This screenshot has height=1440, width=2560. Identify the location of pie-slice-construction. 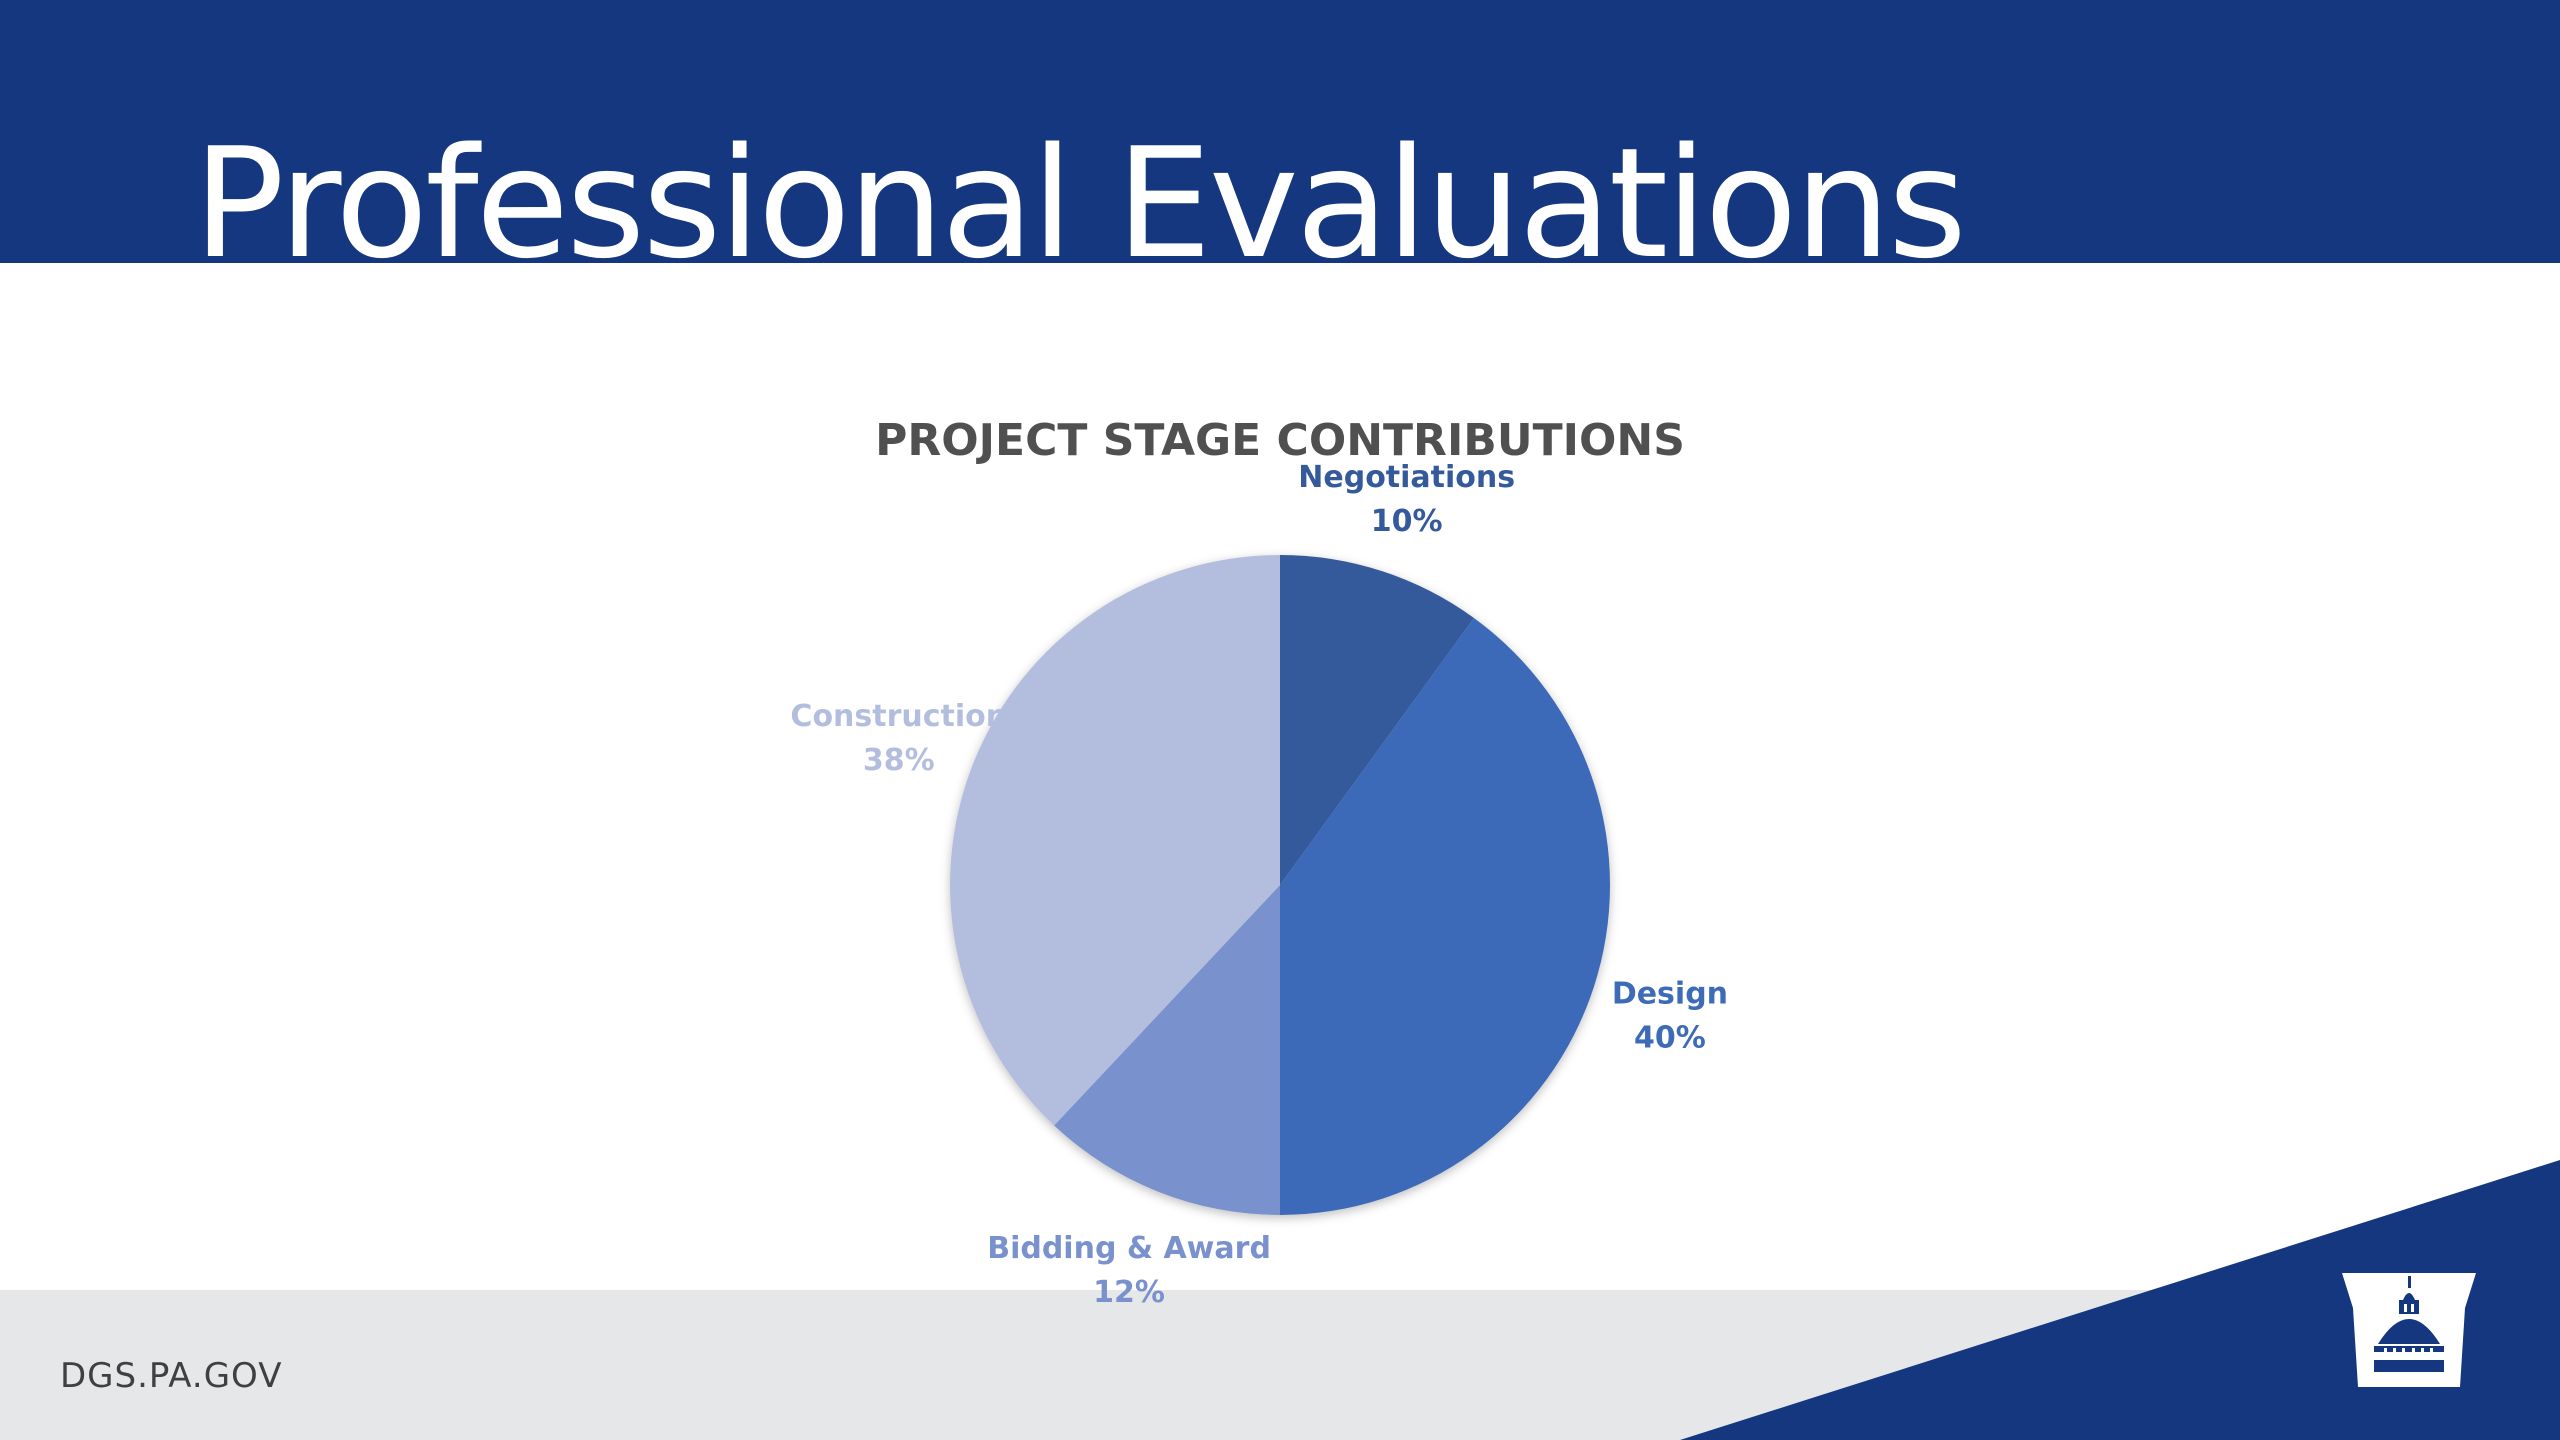
(1115, 840).